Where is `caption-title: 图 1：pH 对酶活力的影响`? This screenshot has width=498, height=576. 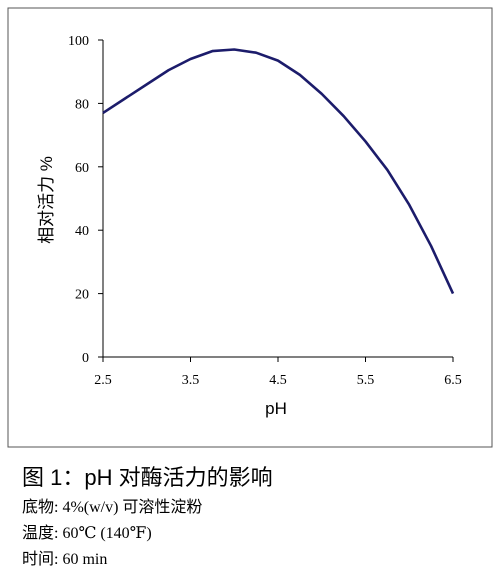 caption-title: 图 1：pH 对酶活力的影响 is located at coordinates (147, 477).